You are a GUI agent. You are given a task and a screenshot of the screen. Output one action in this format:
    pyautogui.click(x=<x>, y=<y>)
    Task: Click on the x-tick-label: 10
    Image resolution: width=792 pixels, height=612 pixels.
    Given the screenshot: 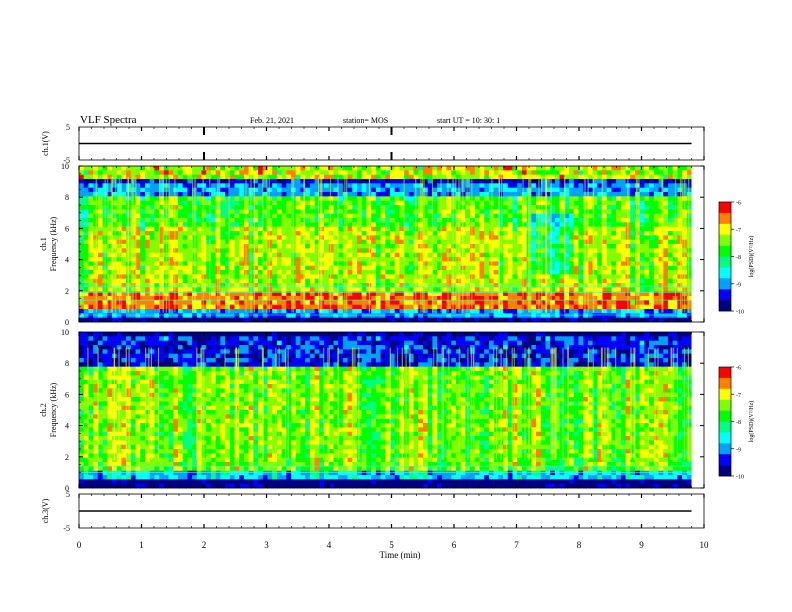 What is the action you would take?
    pyautogui.click(x=705, y=545)
    